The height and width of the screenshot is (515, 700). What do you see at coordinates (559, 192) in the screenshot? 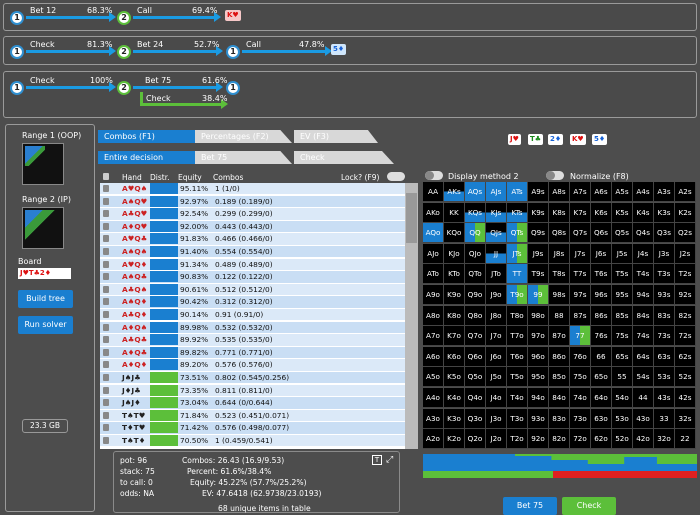
I see `matrix-cell: A8s` at bounding box center [559, 192].